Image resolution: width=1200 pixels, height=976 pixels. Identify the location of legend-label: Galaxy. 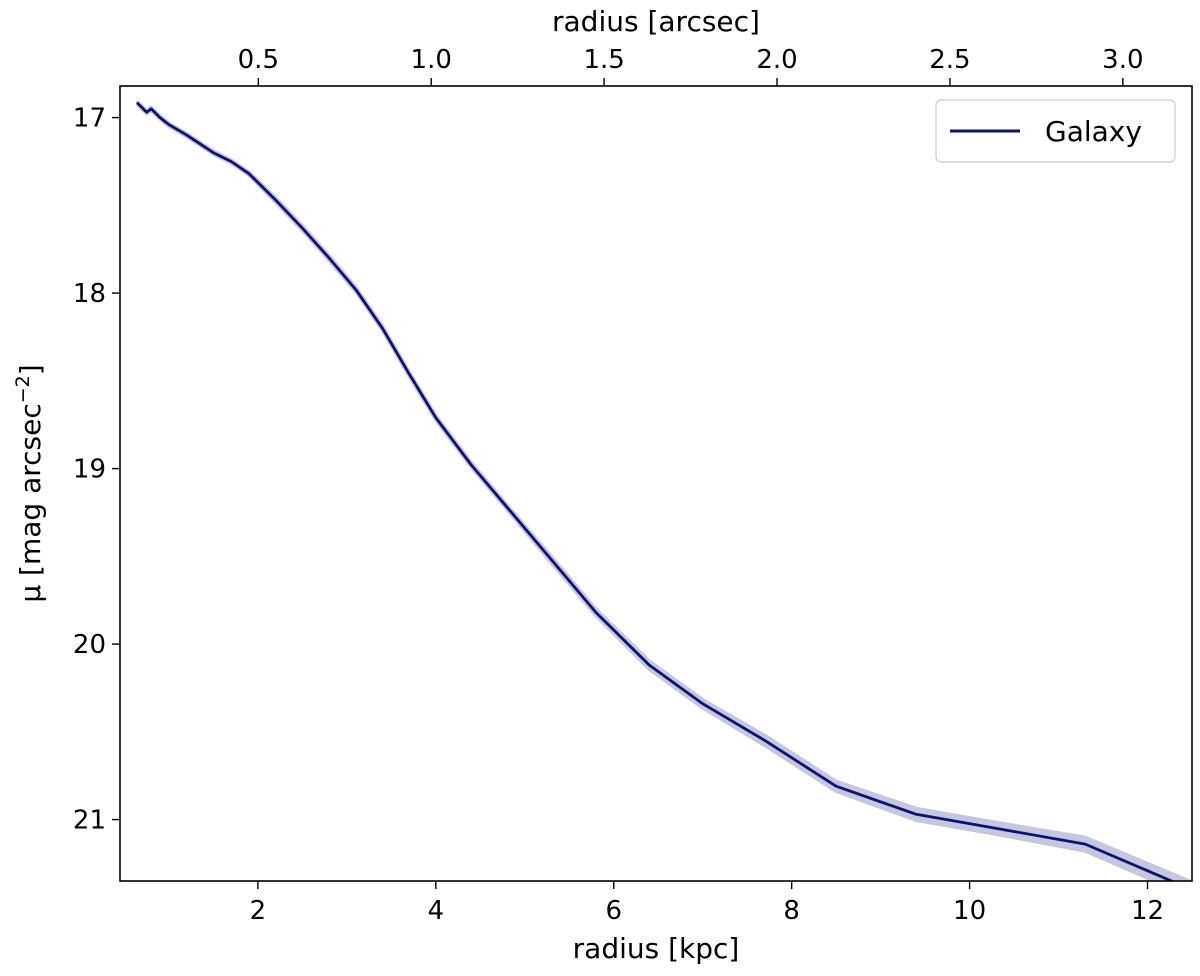
(1093, 131).